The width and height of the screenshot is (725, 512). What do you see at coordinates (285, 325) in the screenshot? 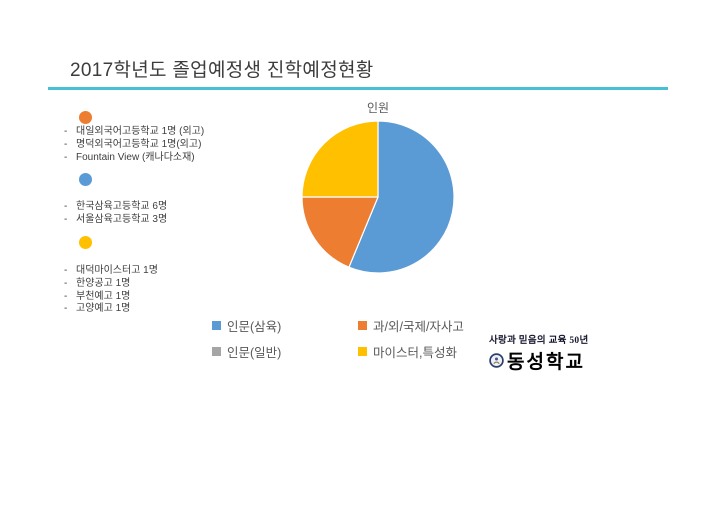
I see `legend-item: 인문(삼육)` at bounding box center [285, 325].